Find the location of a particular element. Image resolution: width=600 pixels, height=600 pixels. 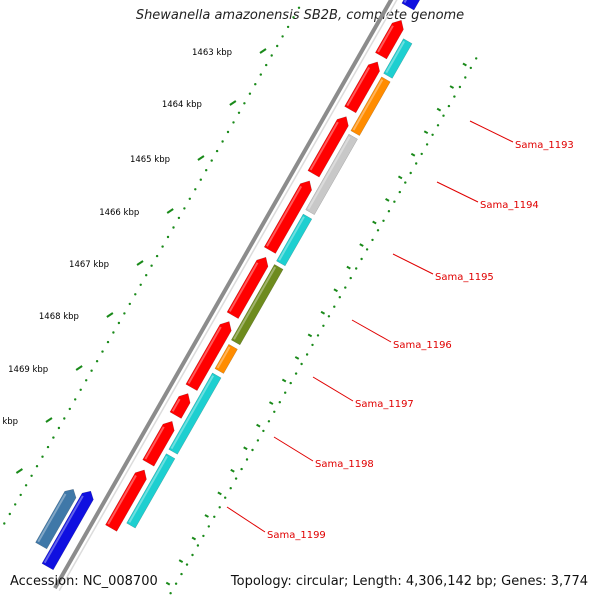

orange-arrow is located at coordinates (226, 358).